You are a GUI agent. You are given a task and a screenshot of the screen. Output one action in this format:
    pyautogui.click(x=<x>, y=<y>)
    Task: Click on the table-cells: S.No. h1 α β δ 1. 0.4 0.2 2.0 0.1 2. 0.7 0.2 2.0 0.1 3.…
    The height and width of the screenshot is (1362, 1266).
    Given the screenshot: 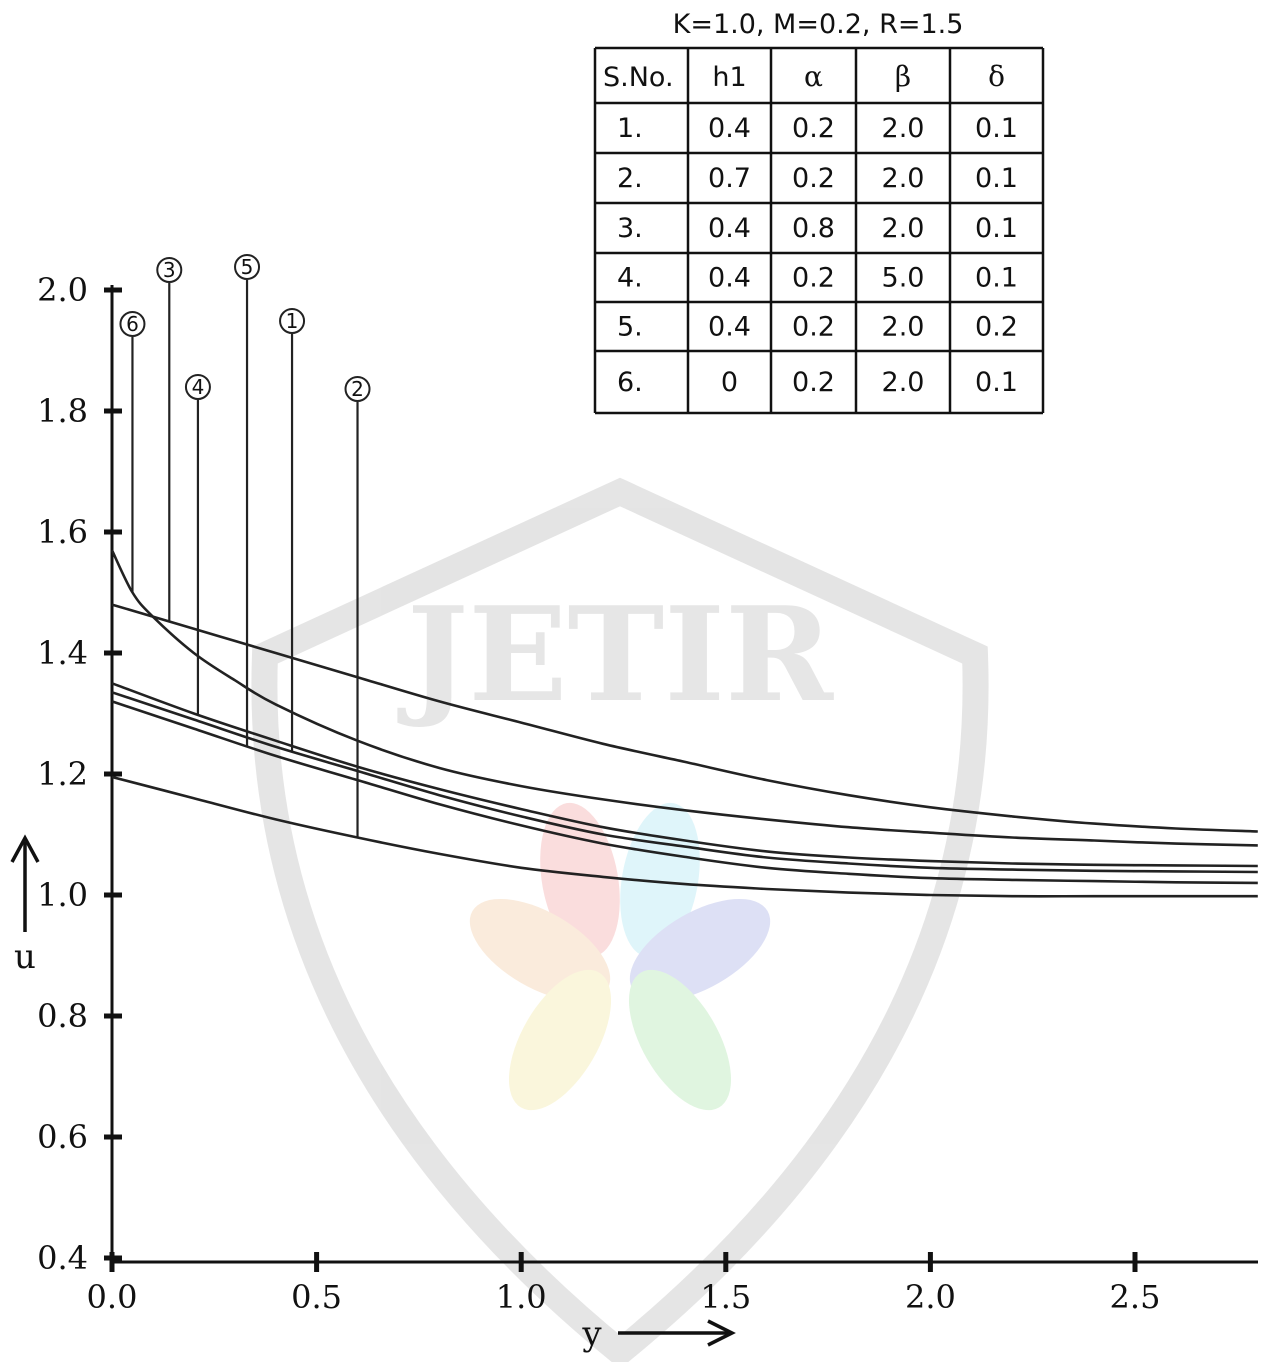 What is the action you would take?
    pyautogui.click(x=810, y=229)
    